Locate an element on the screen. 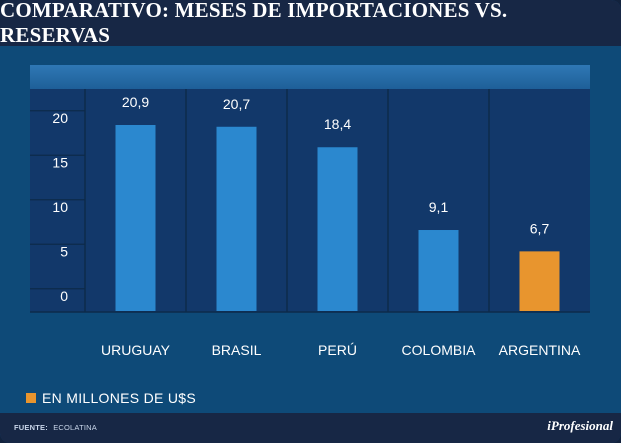 This screenshot has height=443, width=621. x-tick-label: PERÚ is located at coordinates (337, 350).